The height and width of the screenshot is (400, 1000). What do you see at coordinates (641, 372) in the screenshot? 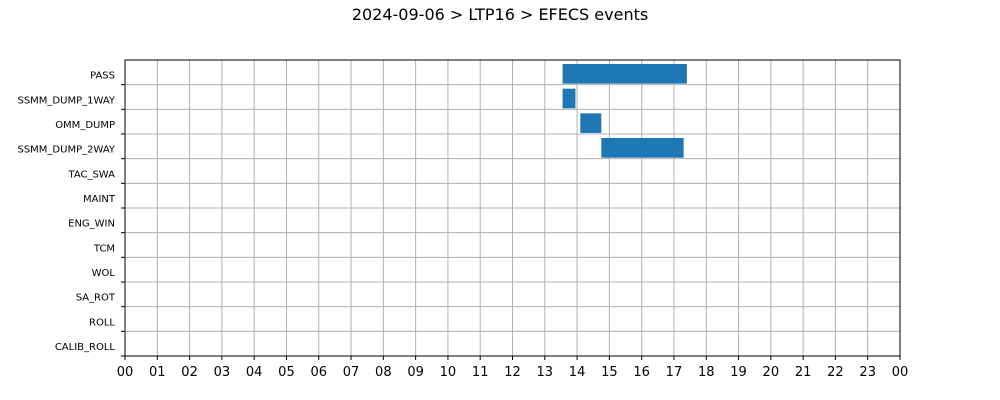
I see `x-tick-label: 16` at bounding box center [641, 372].